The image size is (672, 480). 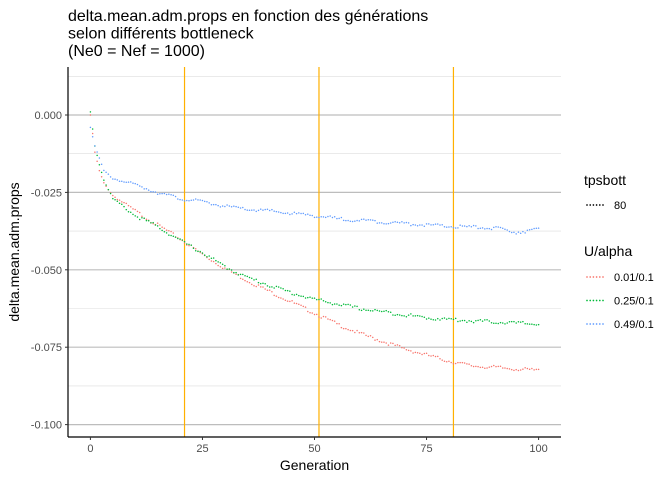 What do you see at coordinates (634, 278) in the screenshot?
I see `legend-label-0: 0.01/0.1` at bounding box center [634, 278].